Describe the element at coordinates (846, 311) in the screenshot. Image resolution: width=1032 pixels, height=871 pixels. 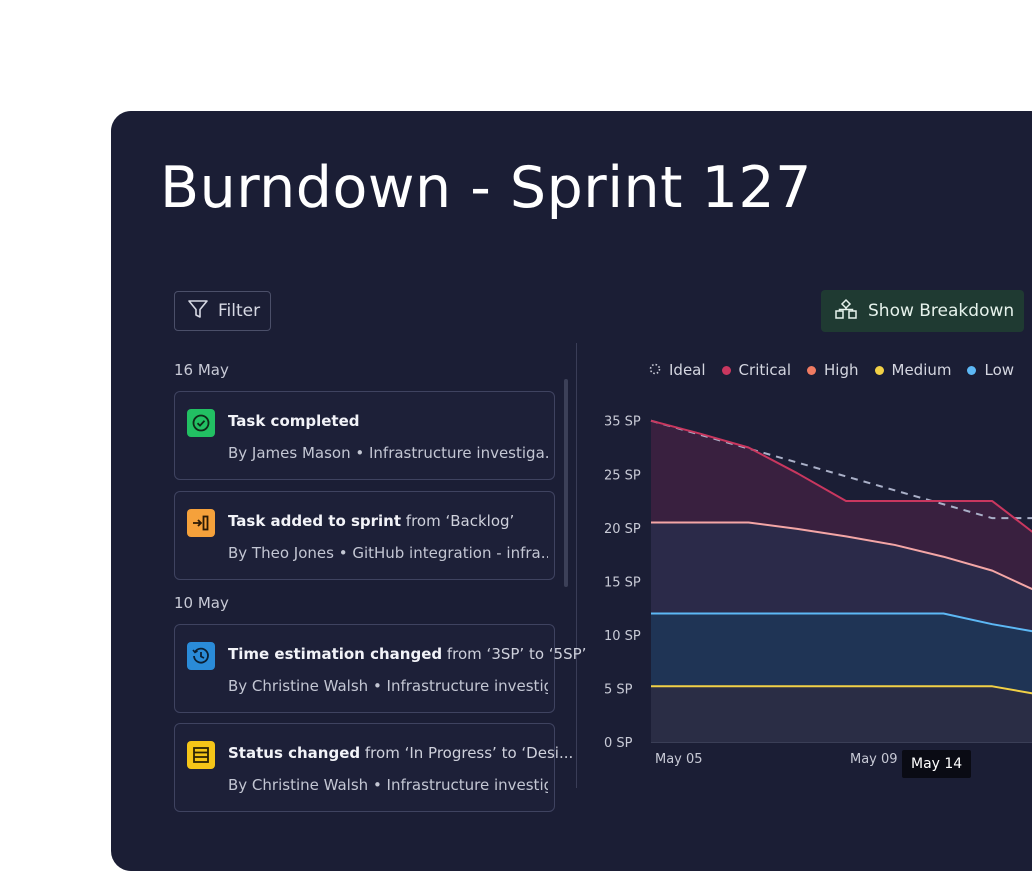
I see `hierarchy-icon` at that location.